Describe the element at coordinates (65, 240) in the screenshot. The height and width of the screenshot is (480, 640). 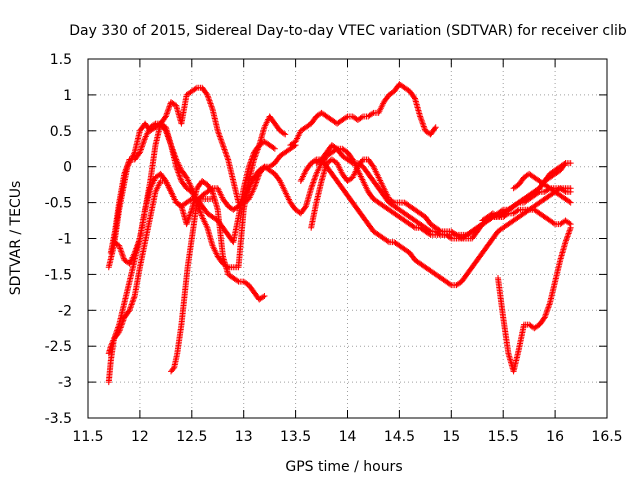
I see `y-tick-label: -1` at that location.